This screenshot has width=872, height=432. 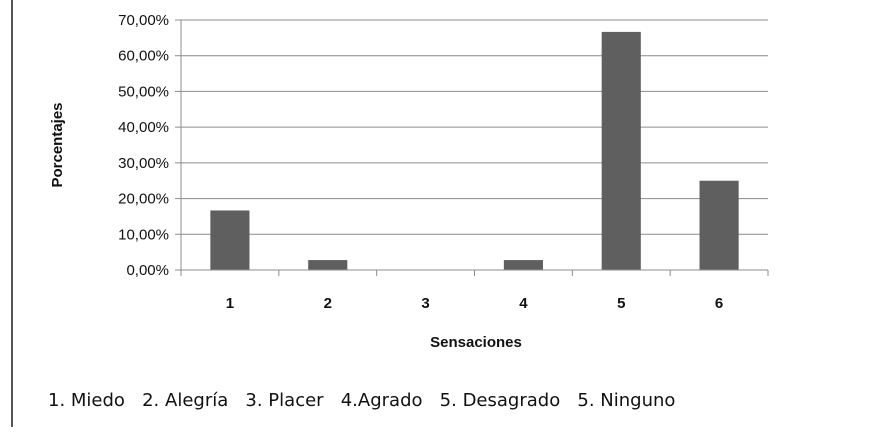 I want to click on y-tick-label: 40,00%, so click(x=143, y=127).